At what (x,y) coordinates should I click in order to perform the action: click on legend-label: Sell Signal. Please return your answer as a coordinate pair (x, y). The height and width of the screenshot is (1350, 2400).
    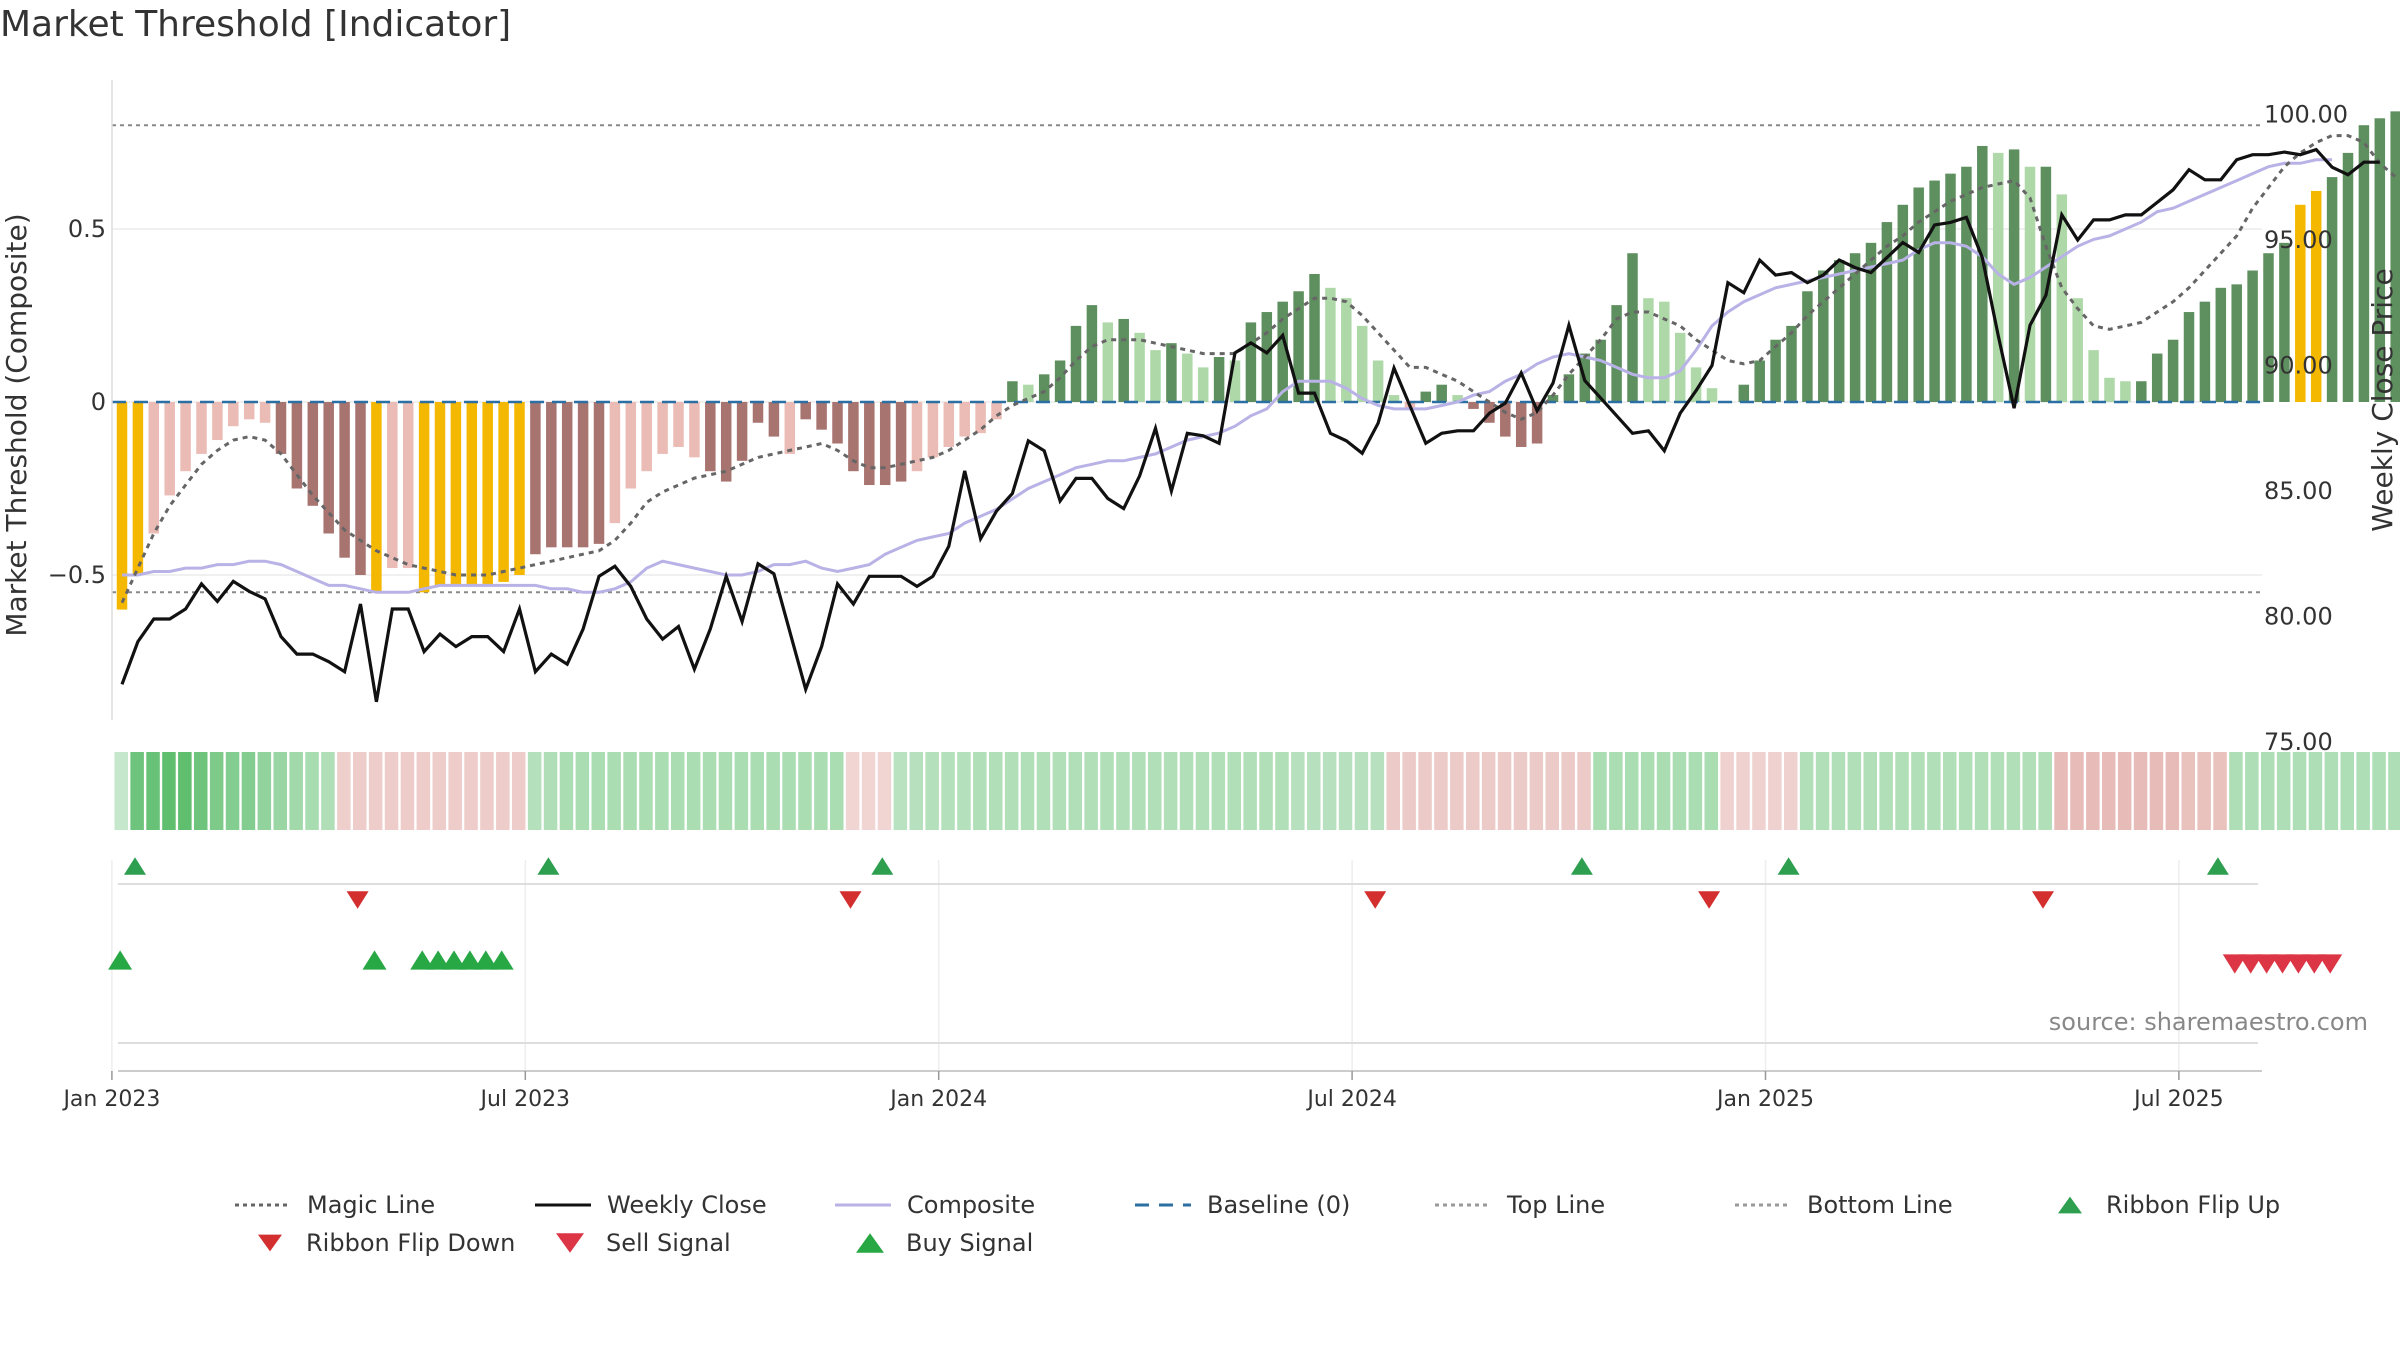
    Looking at the image, I should click on (668, 1243).